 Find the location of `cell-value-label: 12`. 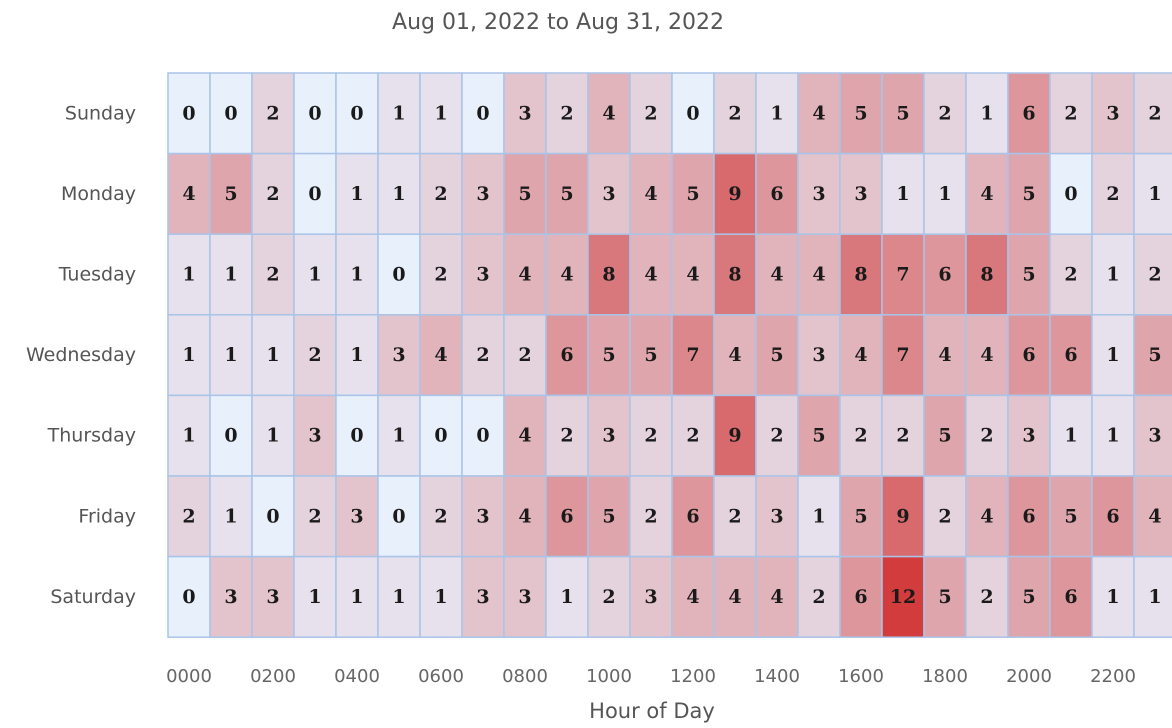

cell-value-label: 12 is located at coordinates (903, 597).